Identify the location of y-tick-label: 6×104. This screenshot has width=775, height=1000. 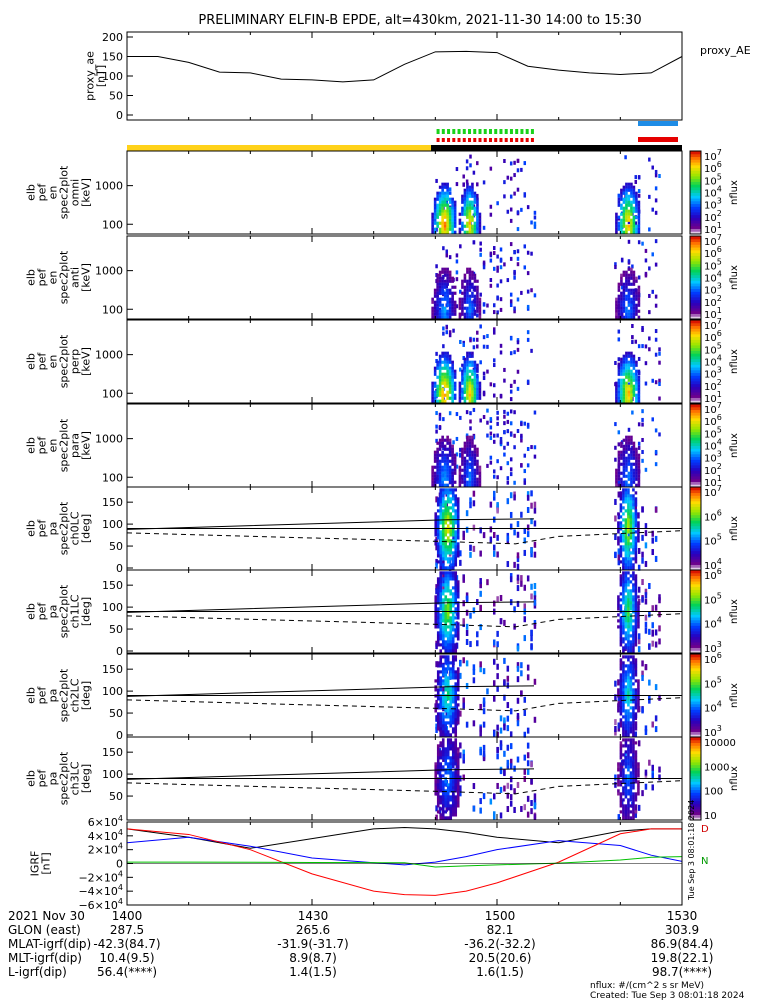
(105, 821).